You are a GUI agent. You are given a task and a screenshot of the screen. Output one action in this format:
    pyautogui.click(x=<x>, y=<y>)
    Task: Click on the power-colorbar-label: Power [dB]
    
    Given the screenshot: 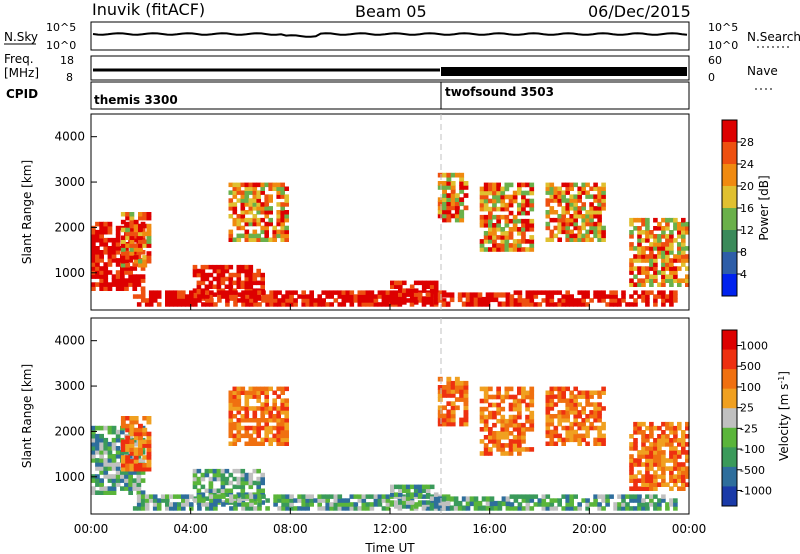 What is the action you would take?
    pyautogui.click(x=764, y=207)
    